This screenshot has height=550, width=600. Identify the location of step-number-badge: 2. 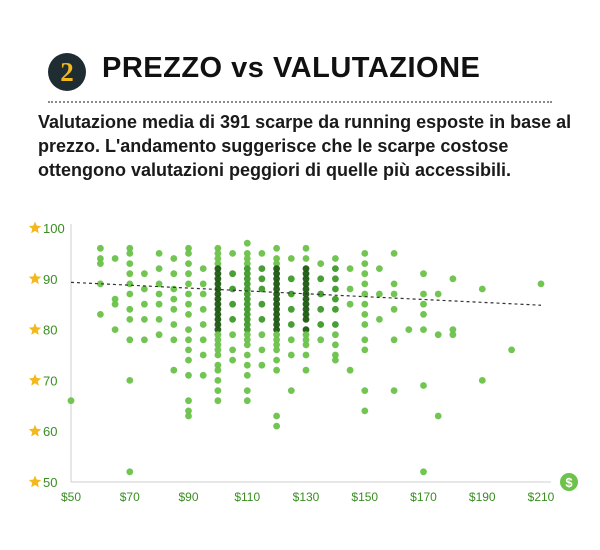
(67, 72).